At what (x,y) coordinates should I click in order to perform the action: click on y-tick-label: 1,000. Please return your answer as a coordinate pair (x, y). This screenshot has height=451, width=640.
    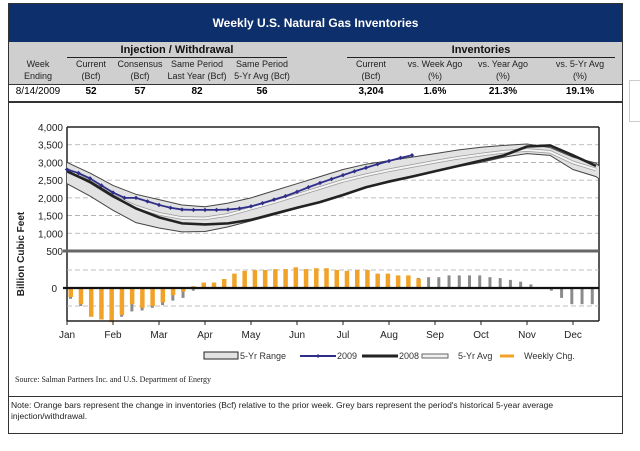
    Looking at the image, I should click on (50, 234).